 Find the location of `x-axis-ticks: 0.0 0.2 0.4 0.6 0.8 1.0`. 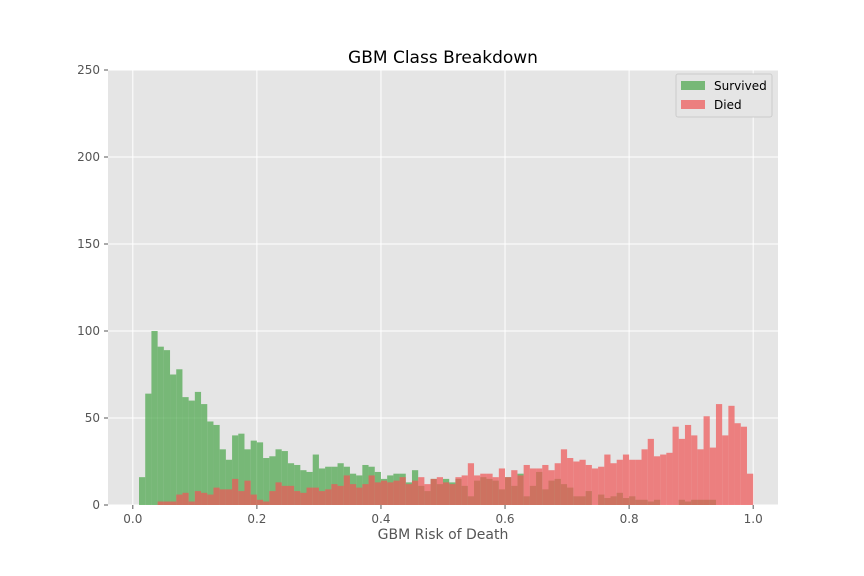

x-axis-ticks: 0.0 0.2 0.4 0.6 0.8 1.0 is located at coordinates (443, 515).